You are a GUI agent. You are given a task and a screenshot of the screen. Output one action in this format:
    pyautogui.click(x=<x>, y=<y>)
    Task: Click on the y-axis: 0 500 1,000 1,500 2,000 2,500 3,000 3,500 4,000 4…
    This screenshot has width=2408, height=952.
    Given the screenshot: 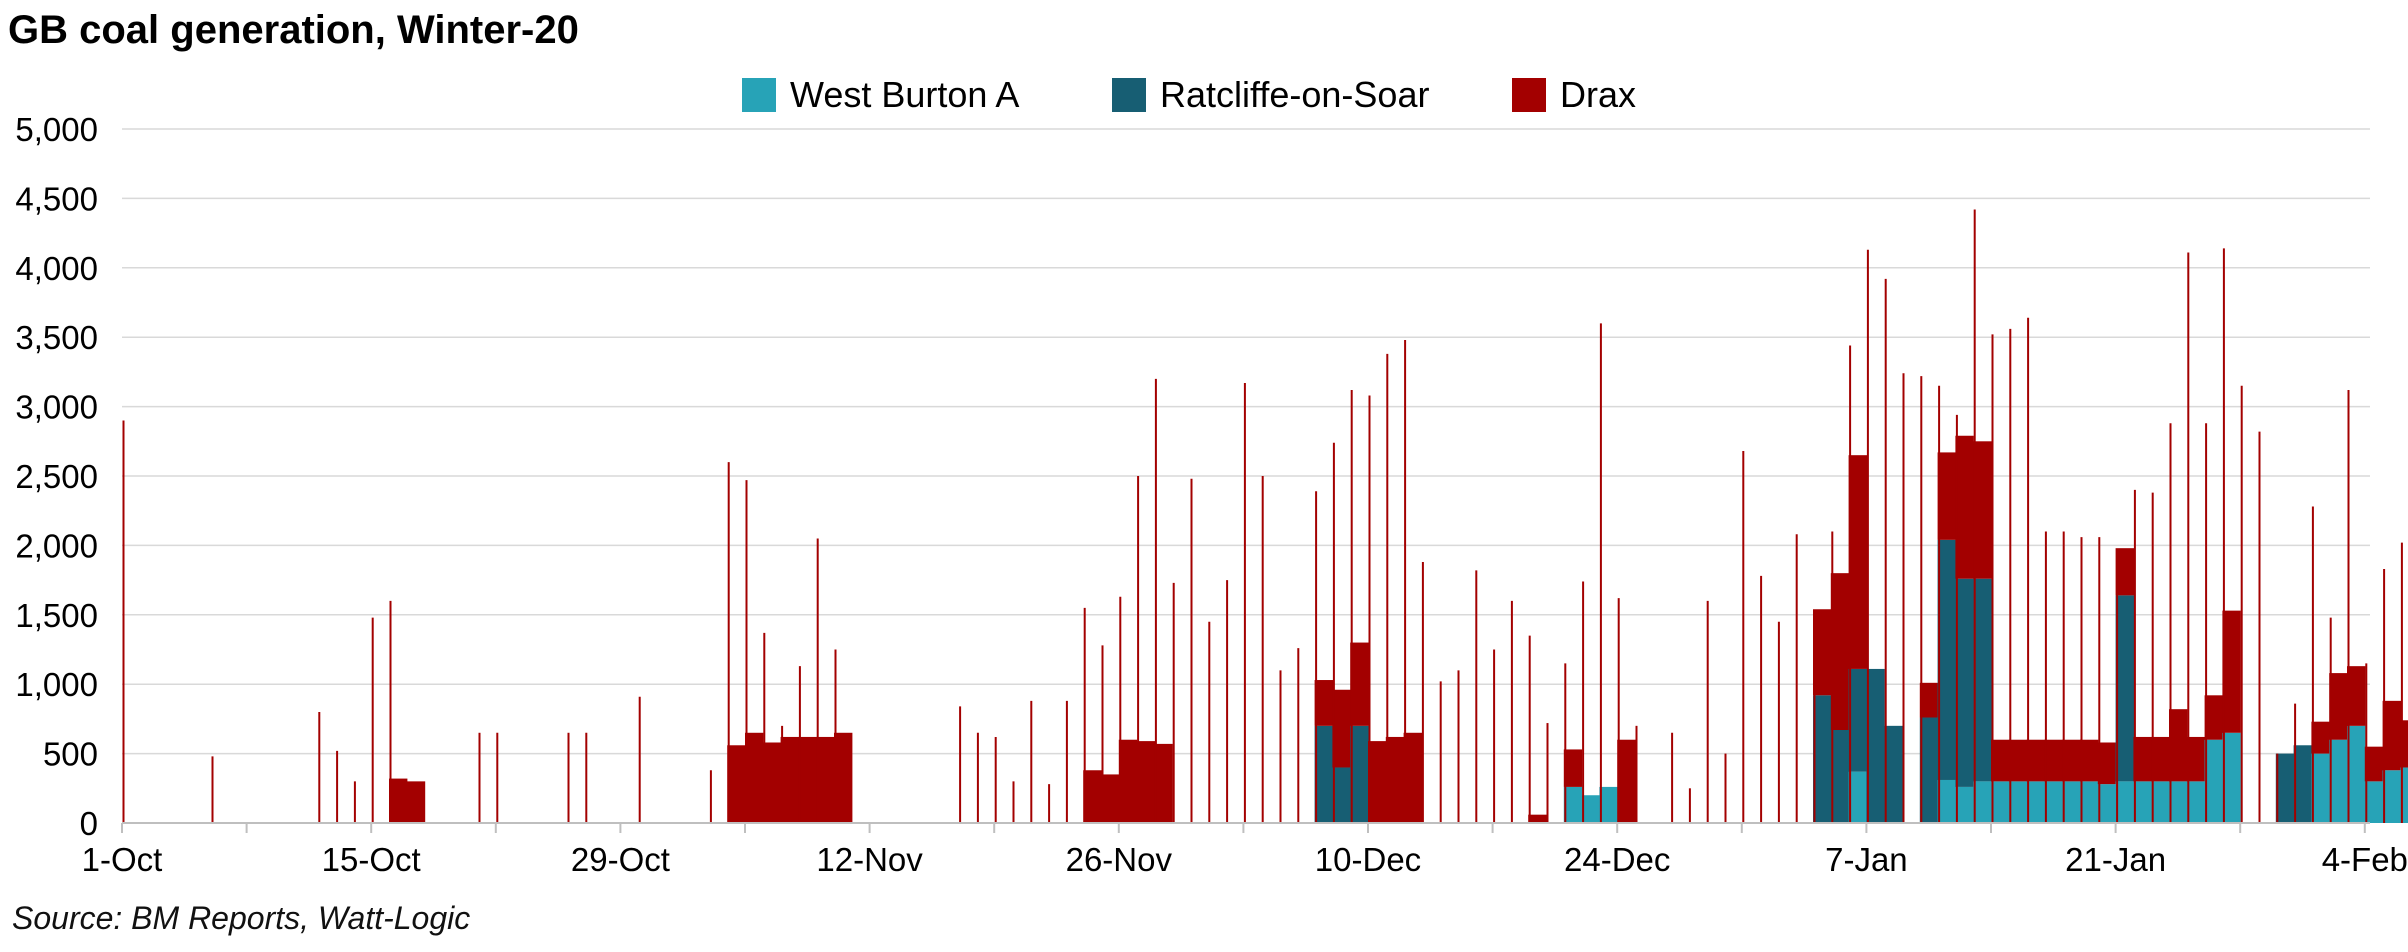 What is the action you would take?
    pyautogui.click(x=56, y=476)
    